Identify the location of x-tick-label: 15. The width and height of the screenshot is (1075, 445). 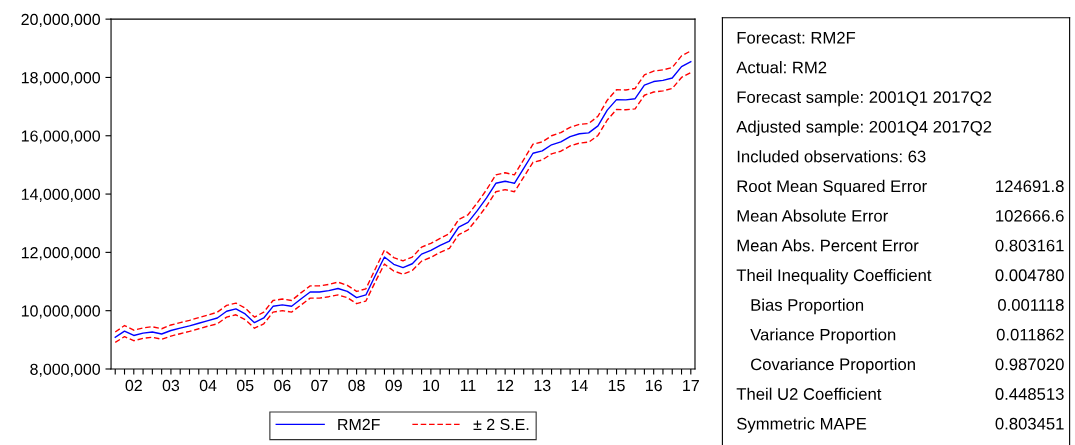
(616, 386).